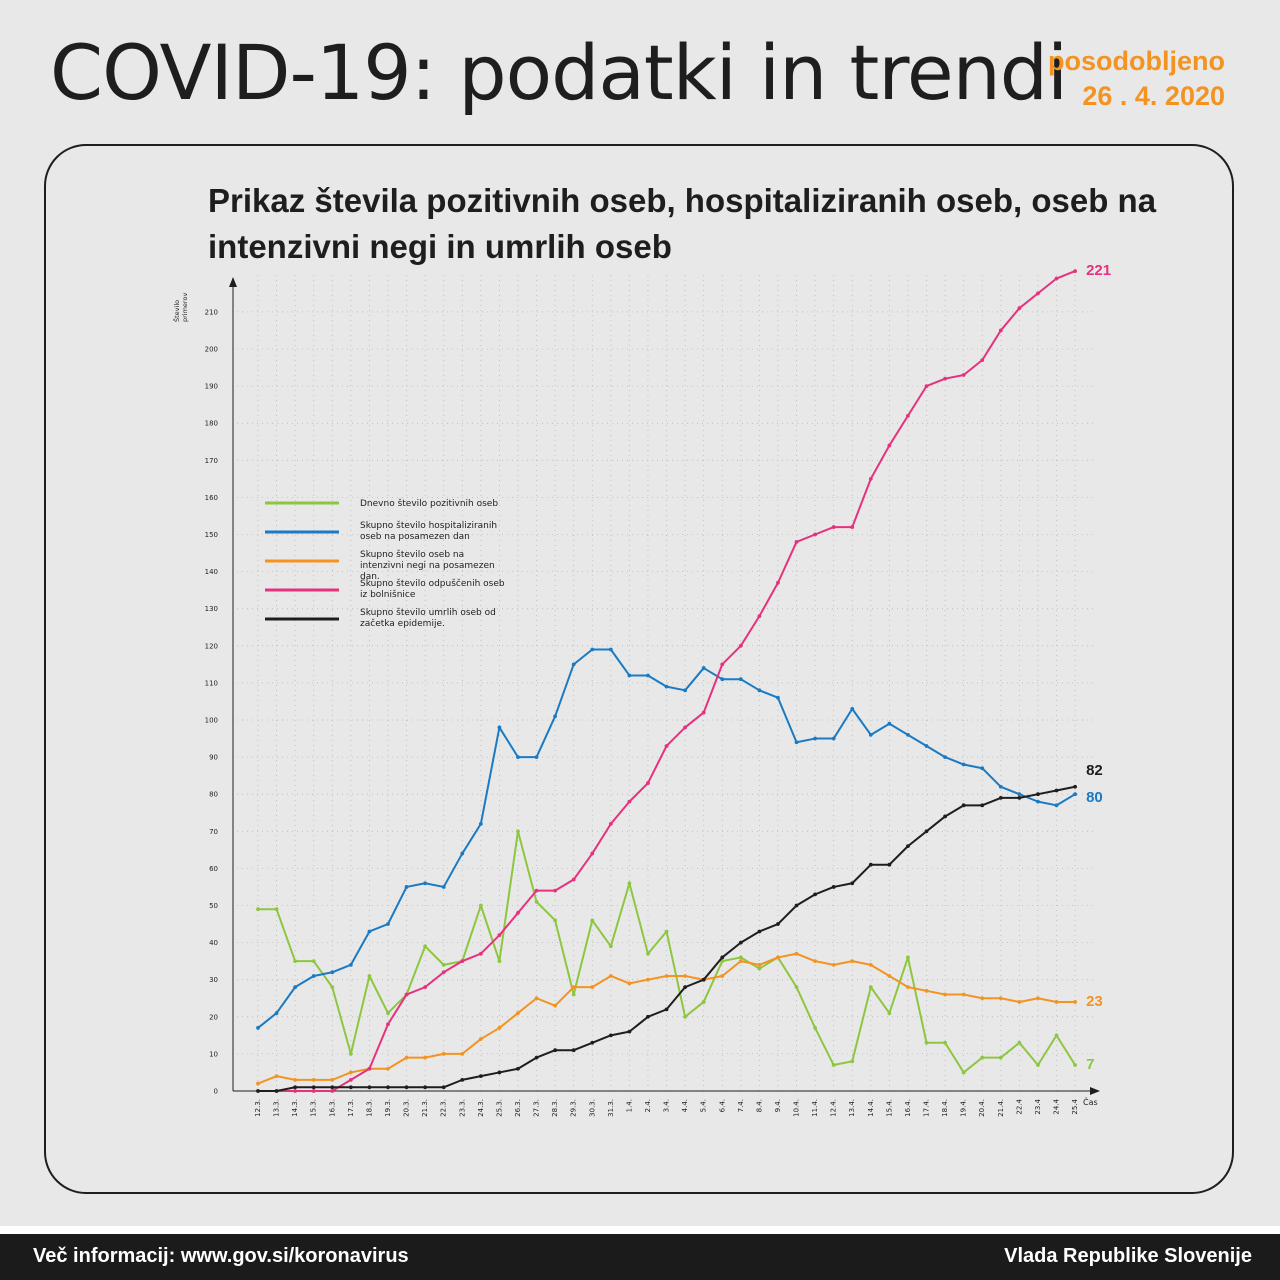 This screenshot has width=1280, height=1280. Describe the element at coordinates (1001, 1108) in the screenshot. I see `x-tick-label: 21.4.` at that location.